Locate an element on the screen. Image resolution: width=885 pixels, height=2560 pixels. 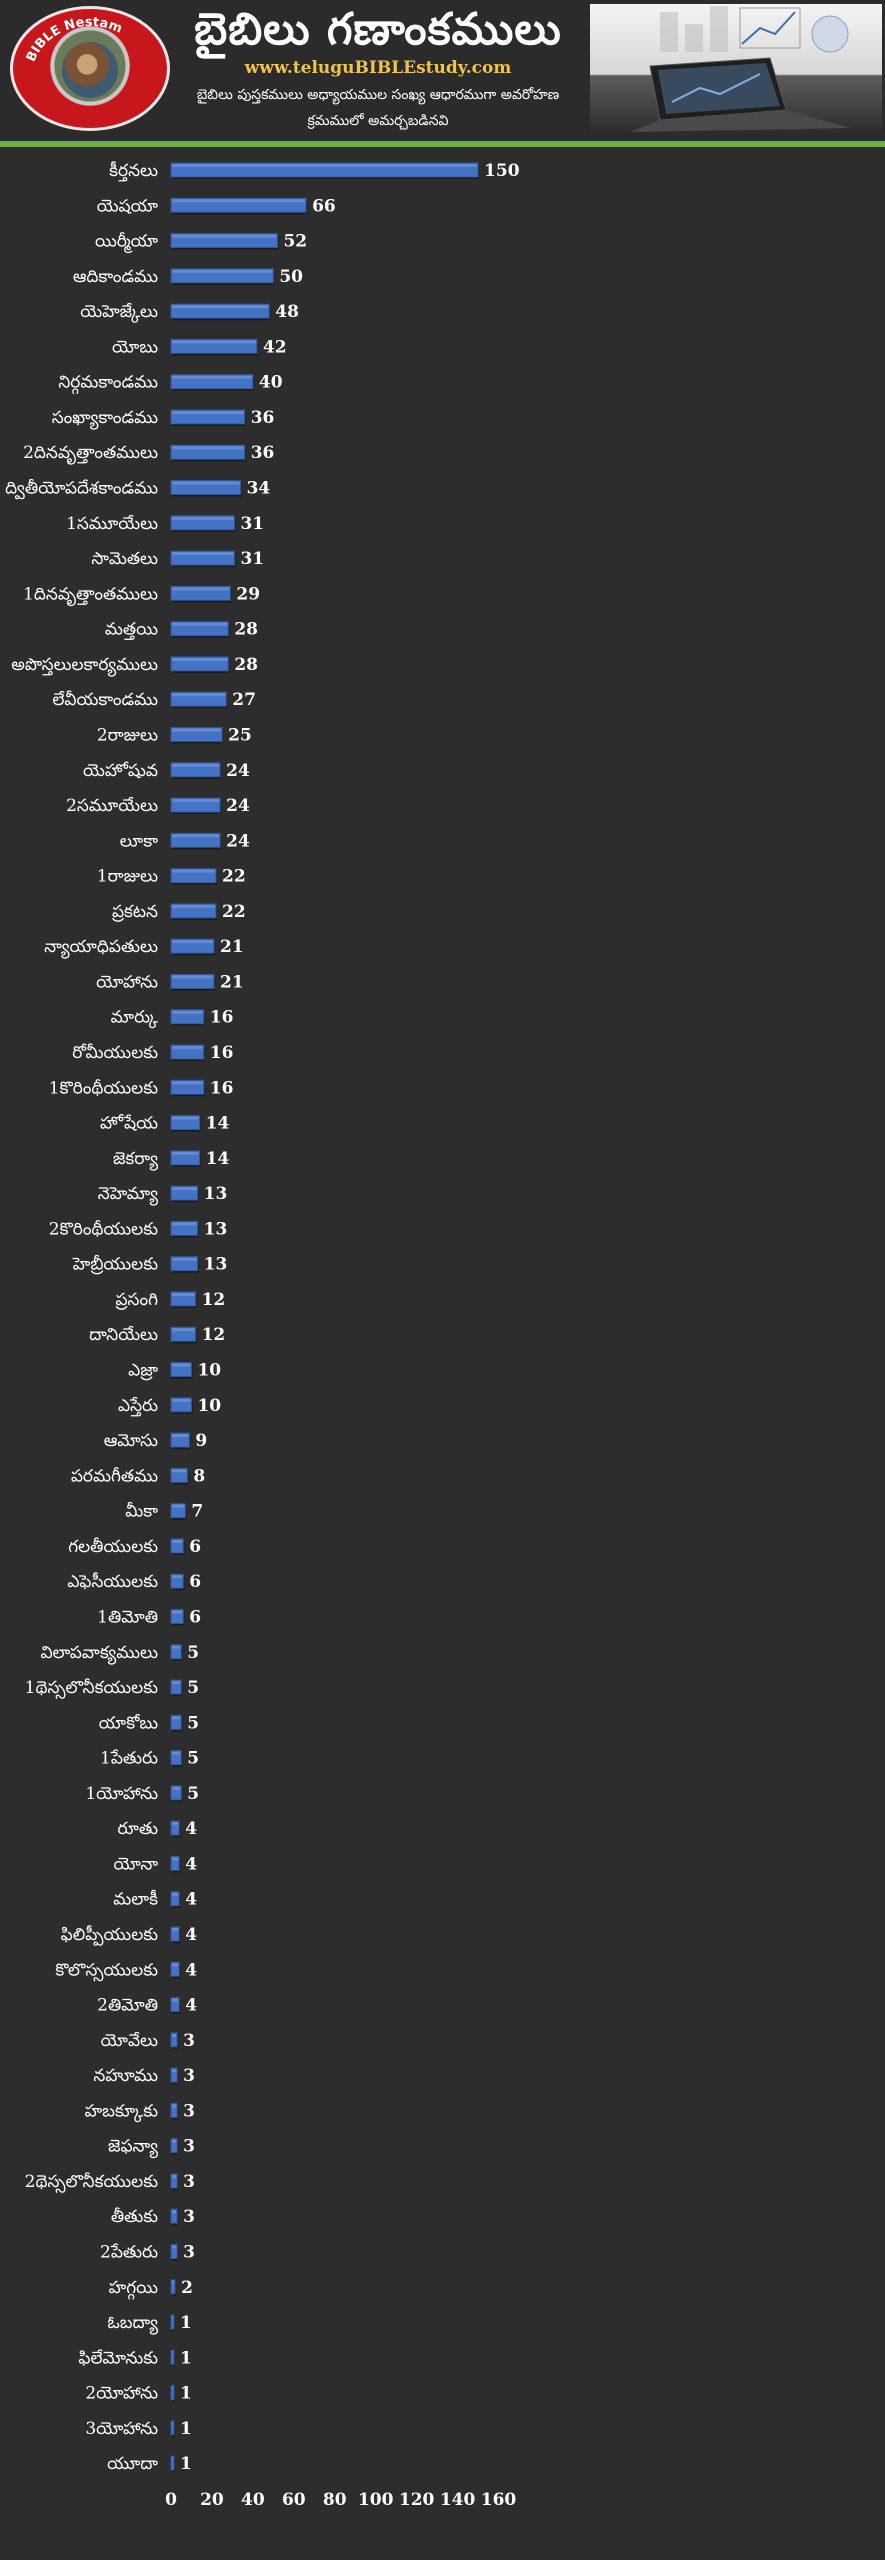
jesus-with-child-icon is located at coordinates (90, 70).